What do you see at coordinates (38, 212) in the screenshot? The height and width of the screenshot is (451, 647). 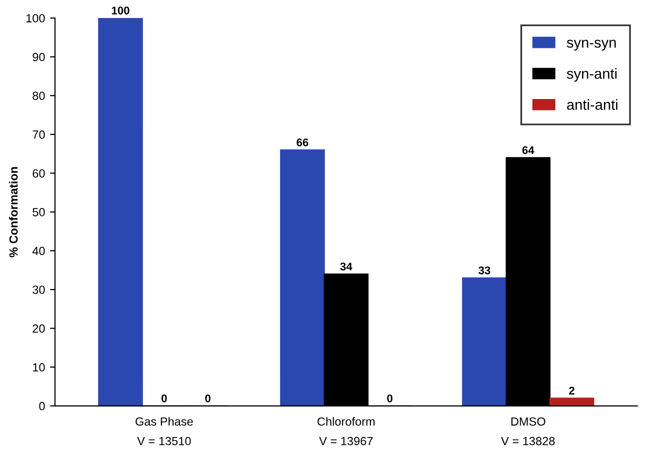 I see `y-tick-label: 50` at bounding box center [38, 212].